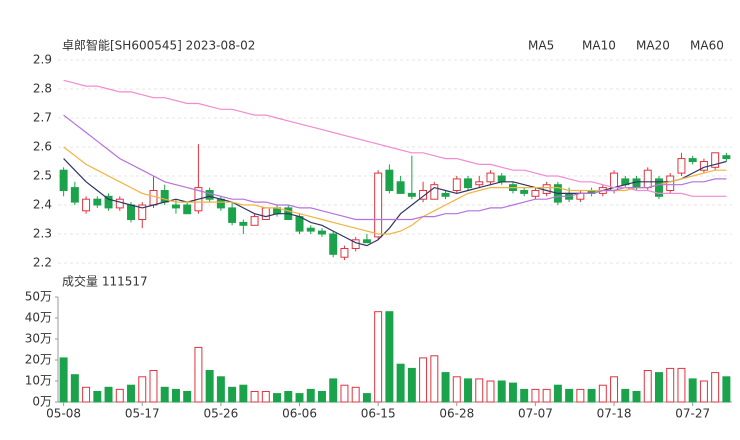  I want to click on y-tick-label: 2.6, so click(42, 147).